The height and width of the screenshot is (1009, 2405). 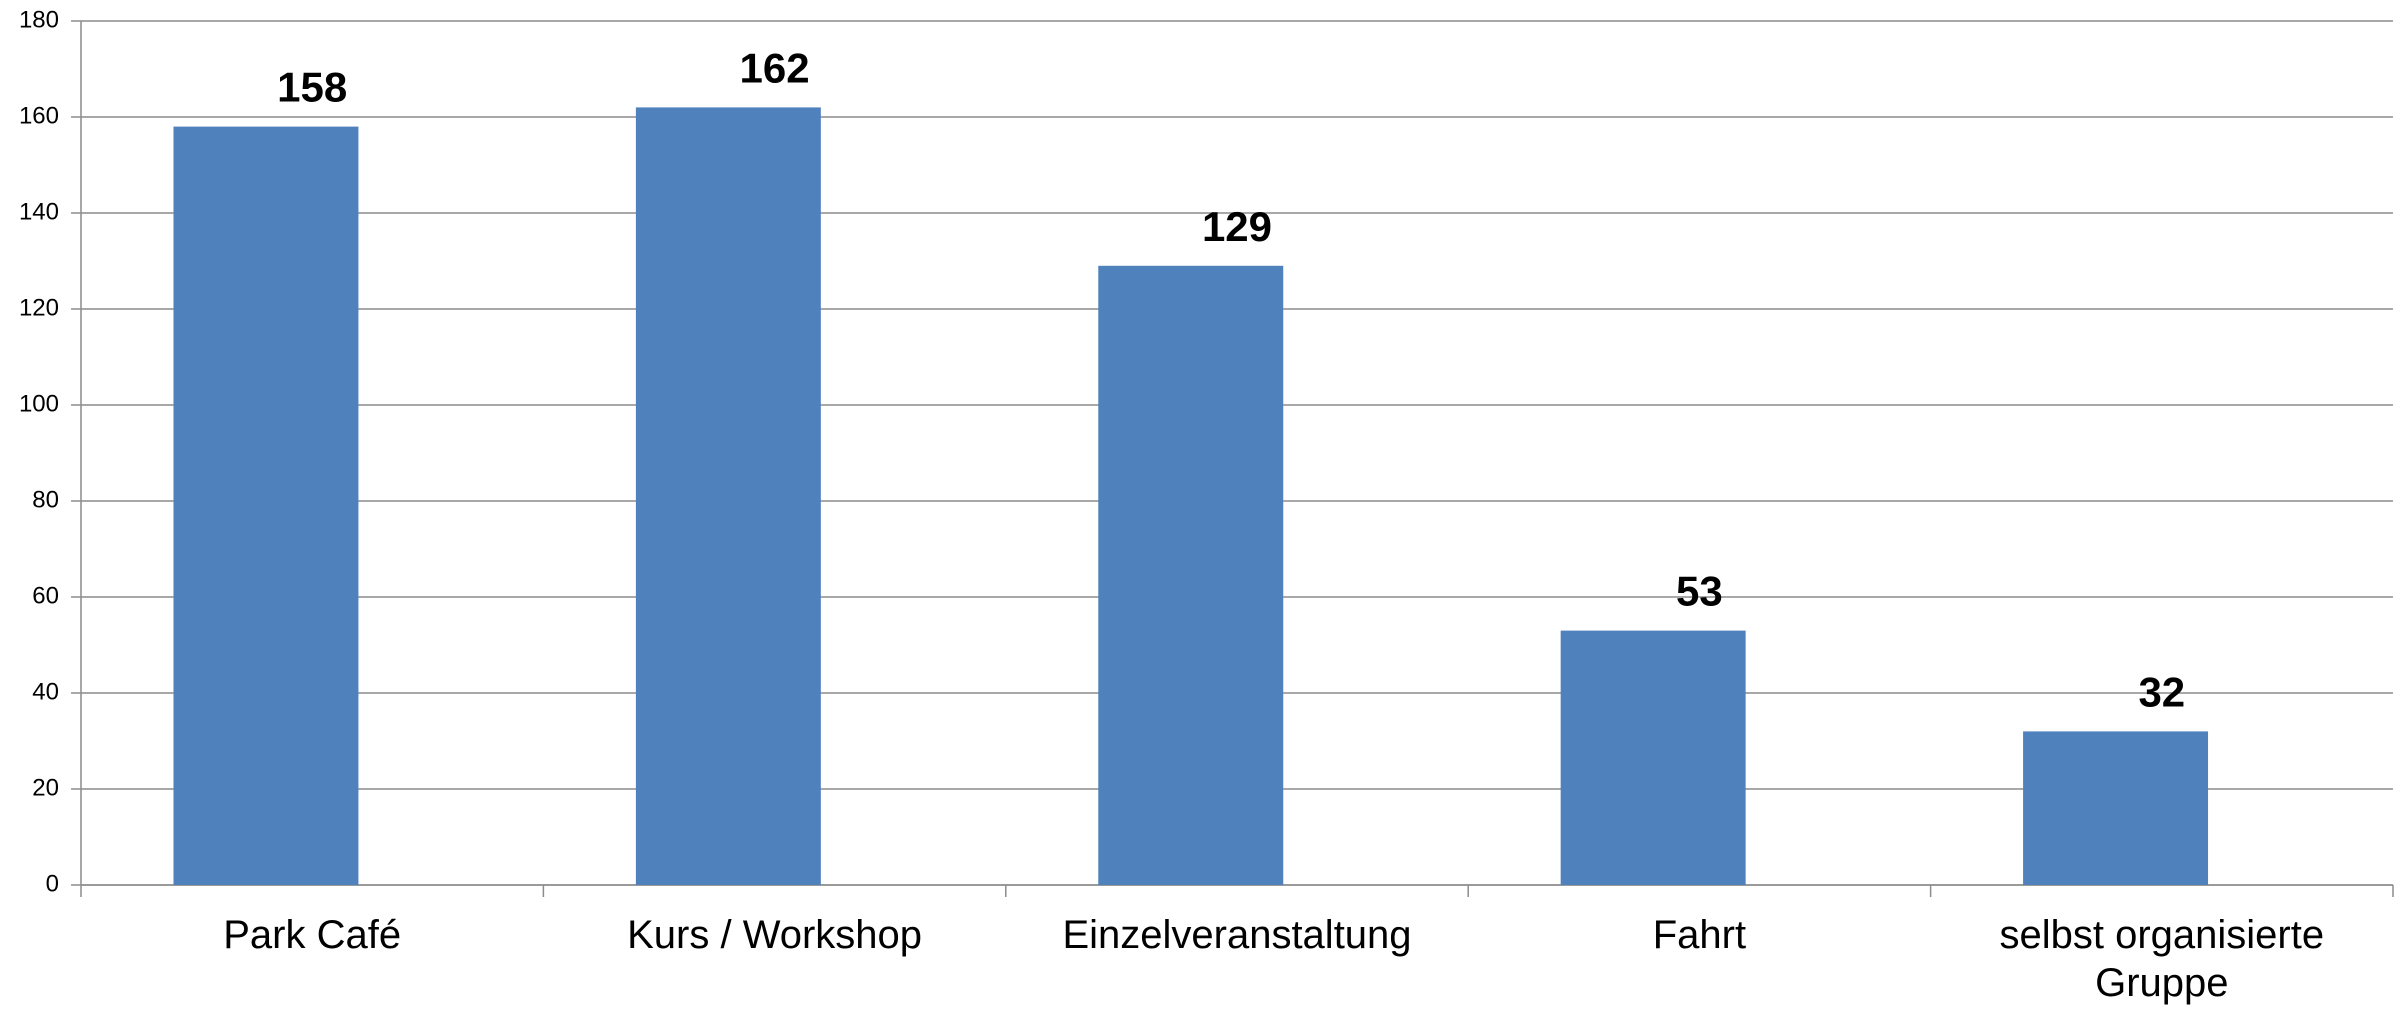 I want to click on value-label: 129, so click(x=1237, y=226).